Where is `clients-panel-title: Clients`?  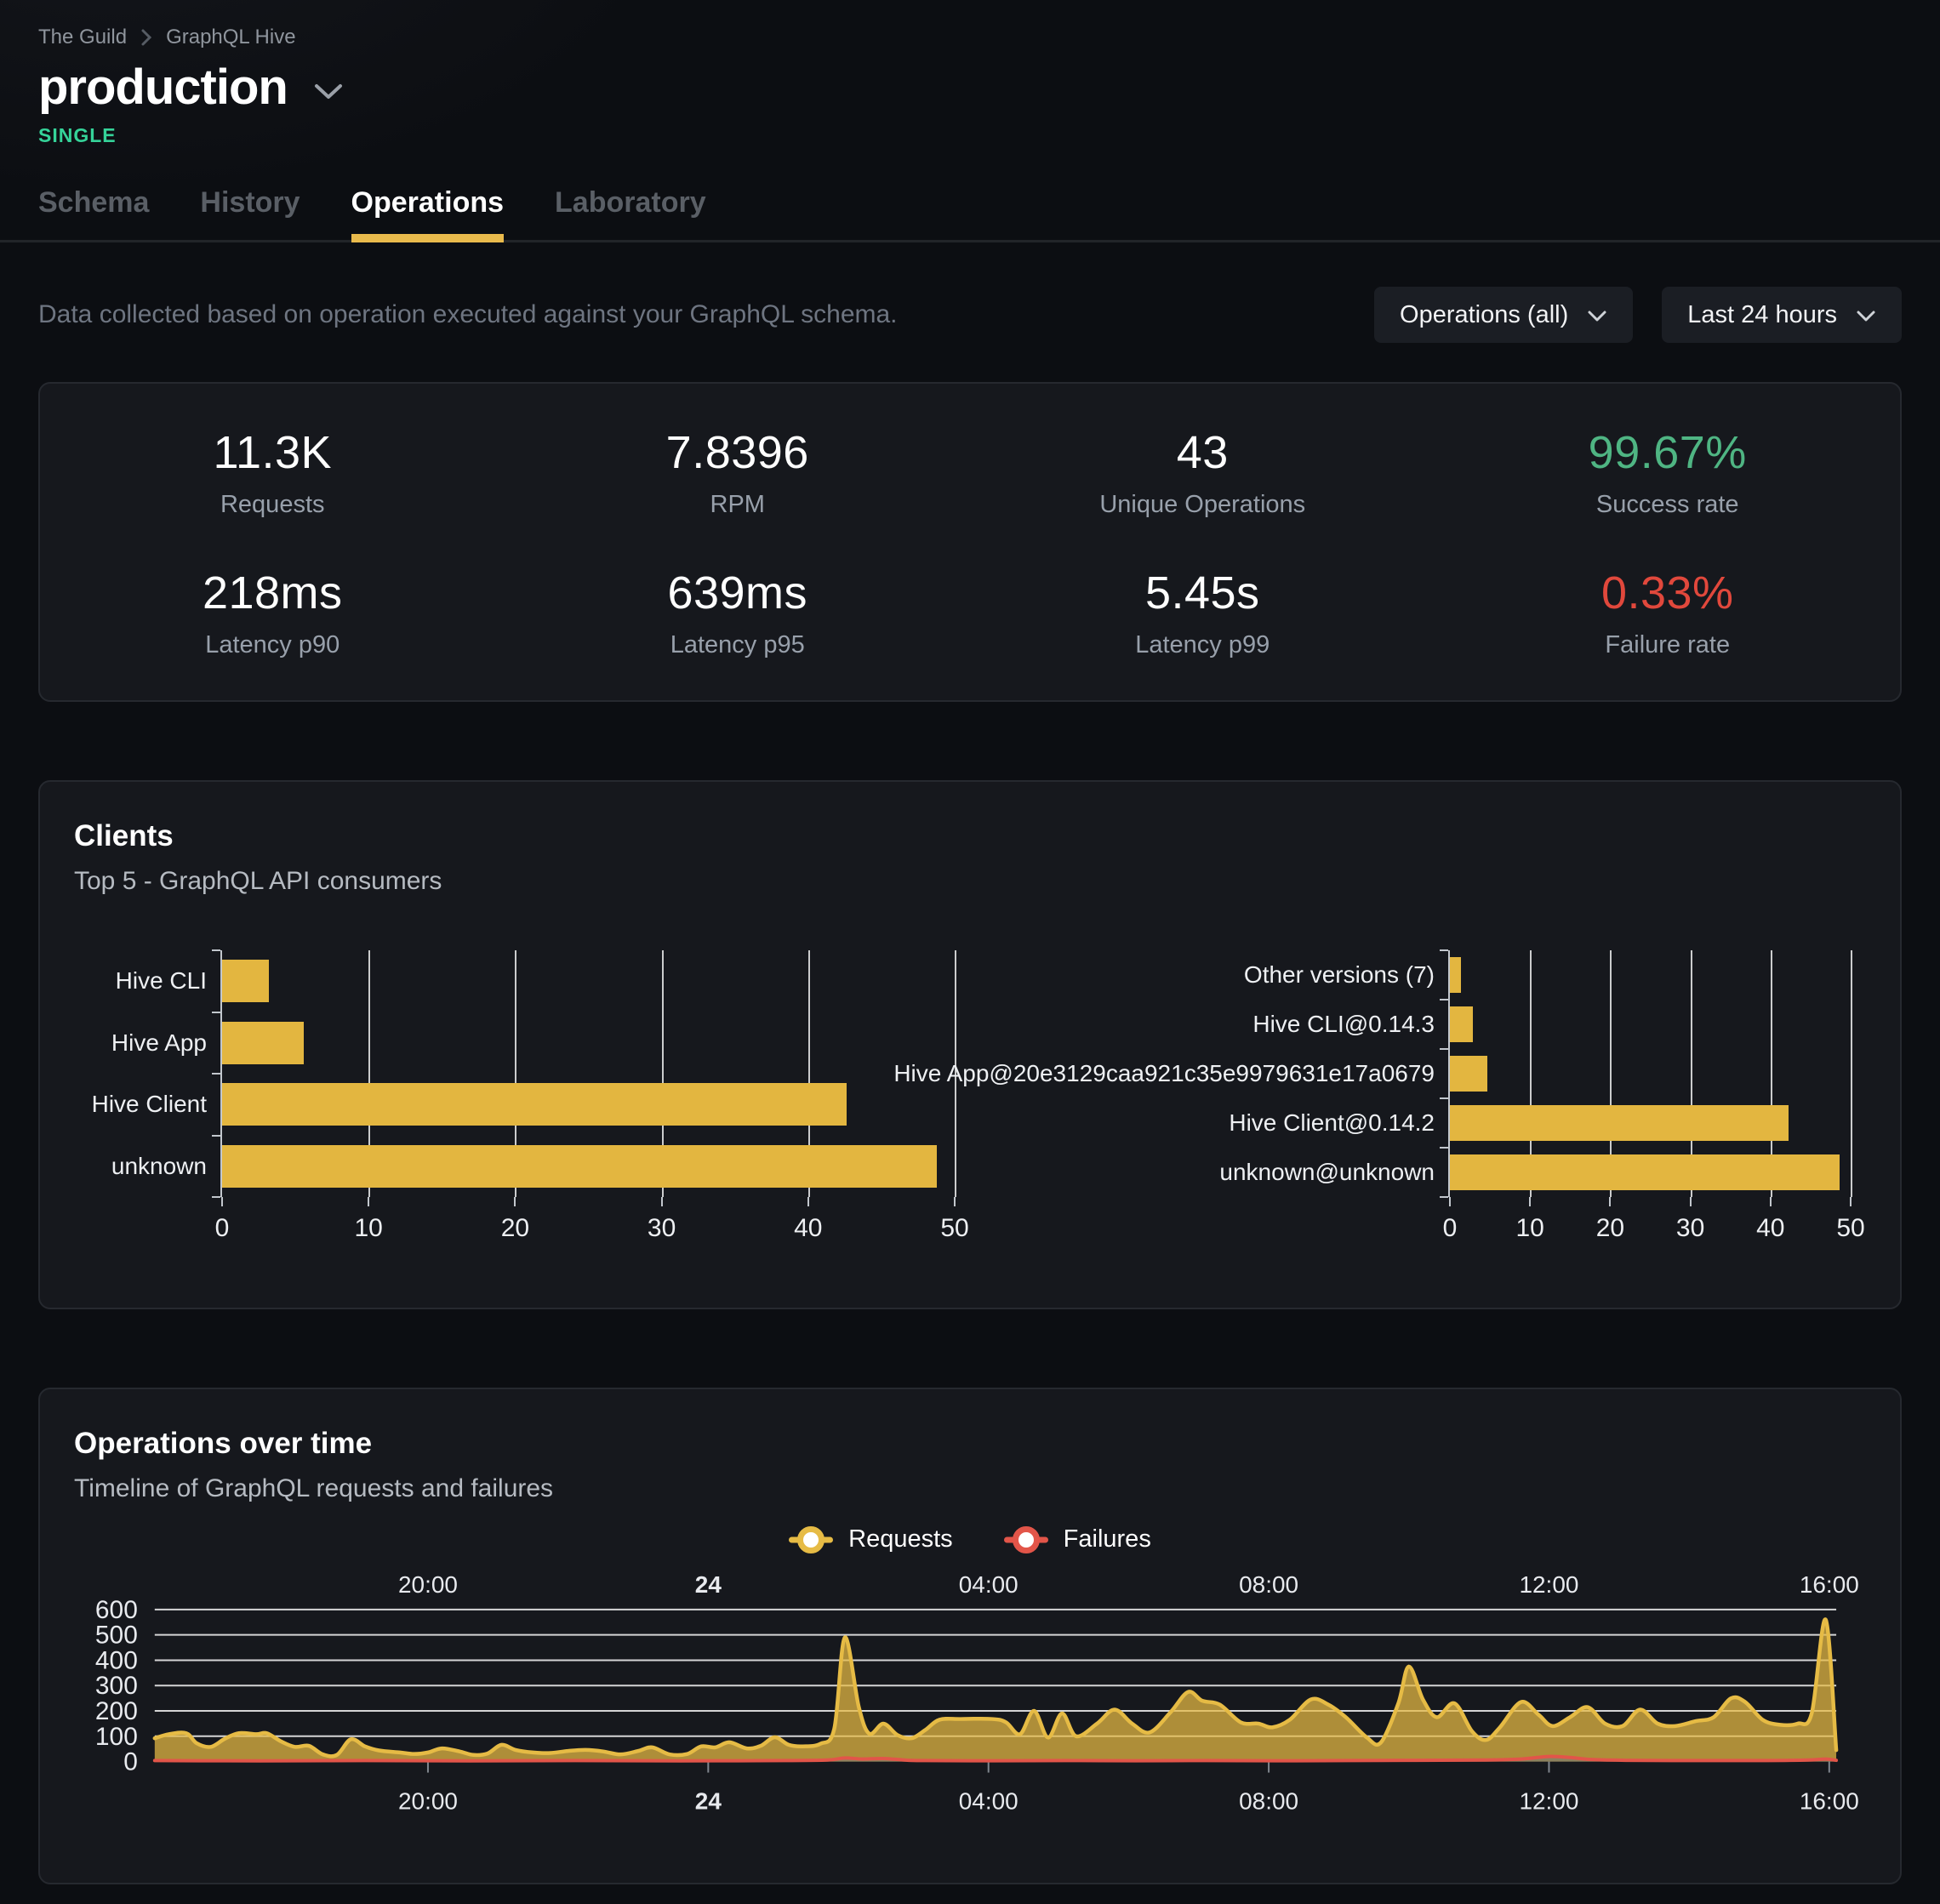
clients-panel-title: Clients is located at coordinates (124, 836).